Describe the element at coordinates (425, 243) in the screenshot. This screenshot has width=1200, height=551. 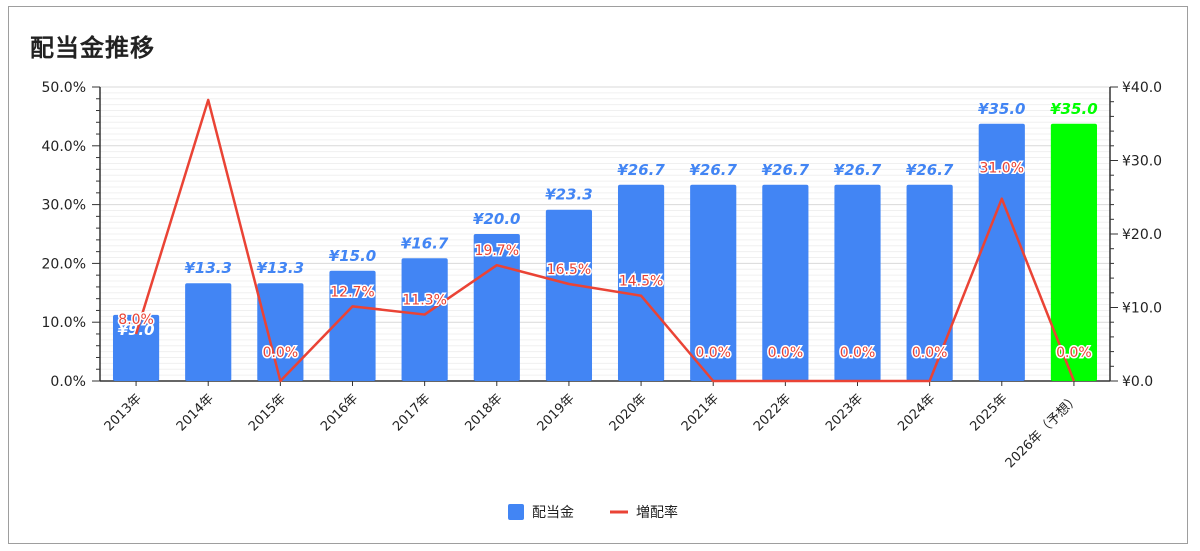
I see `bar-data-label: ¥16.7` at that location.